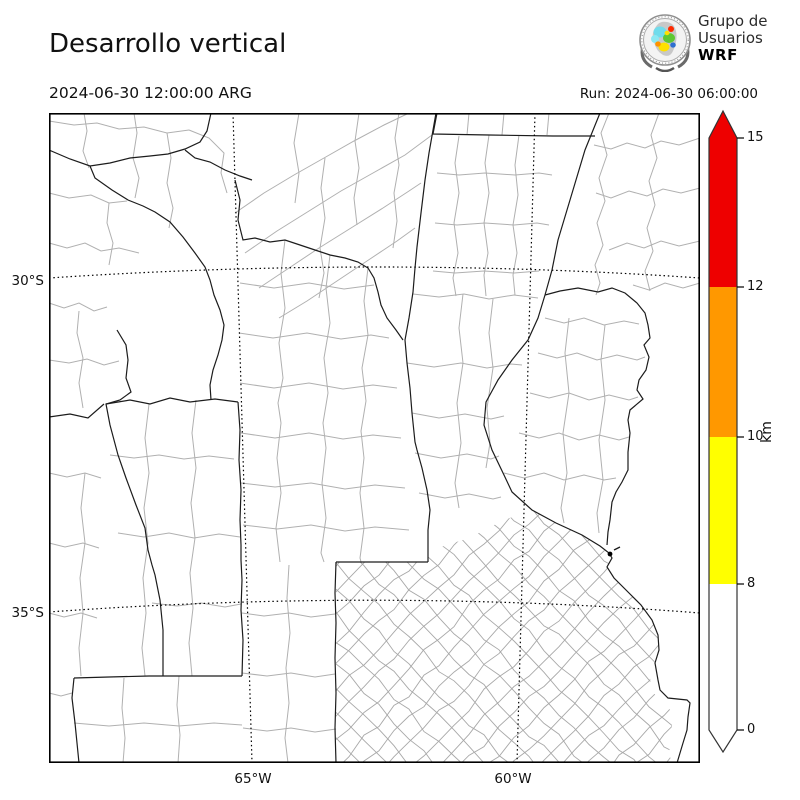 The height and width of the screenshot is (800, 800). Describe the element at coordinates (374, 606) in the screenshot. I see `parallel-35s` at that location.